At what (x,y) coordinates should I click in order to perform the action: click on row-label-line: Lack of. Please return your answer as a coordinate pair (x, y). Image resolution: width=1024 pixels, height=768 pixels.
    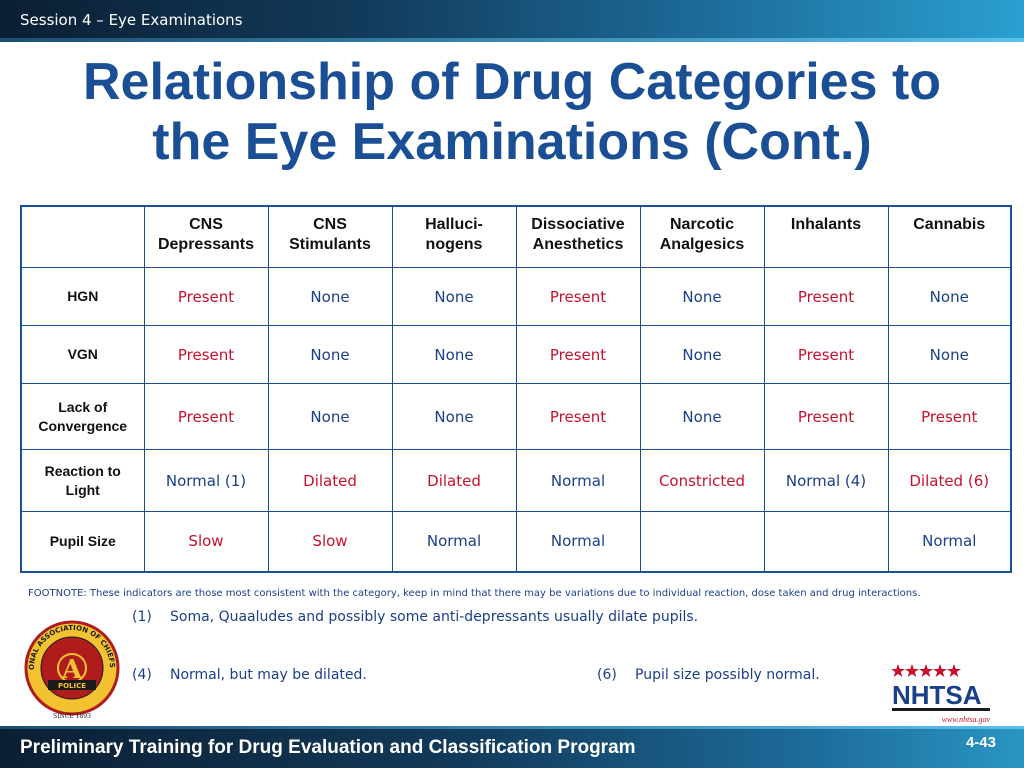
    Looking at the image, I should click on (83, 406).